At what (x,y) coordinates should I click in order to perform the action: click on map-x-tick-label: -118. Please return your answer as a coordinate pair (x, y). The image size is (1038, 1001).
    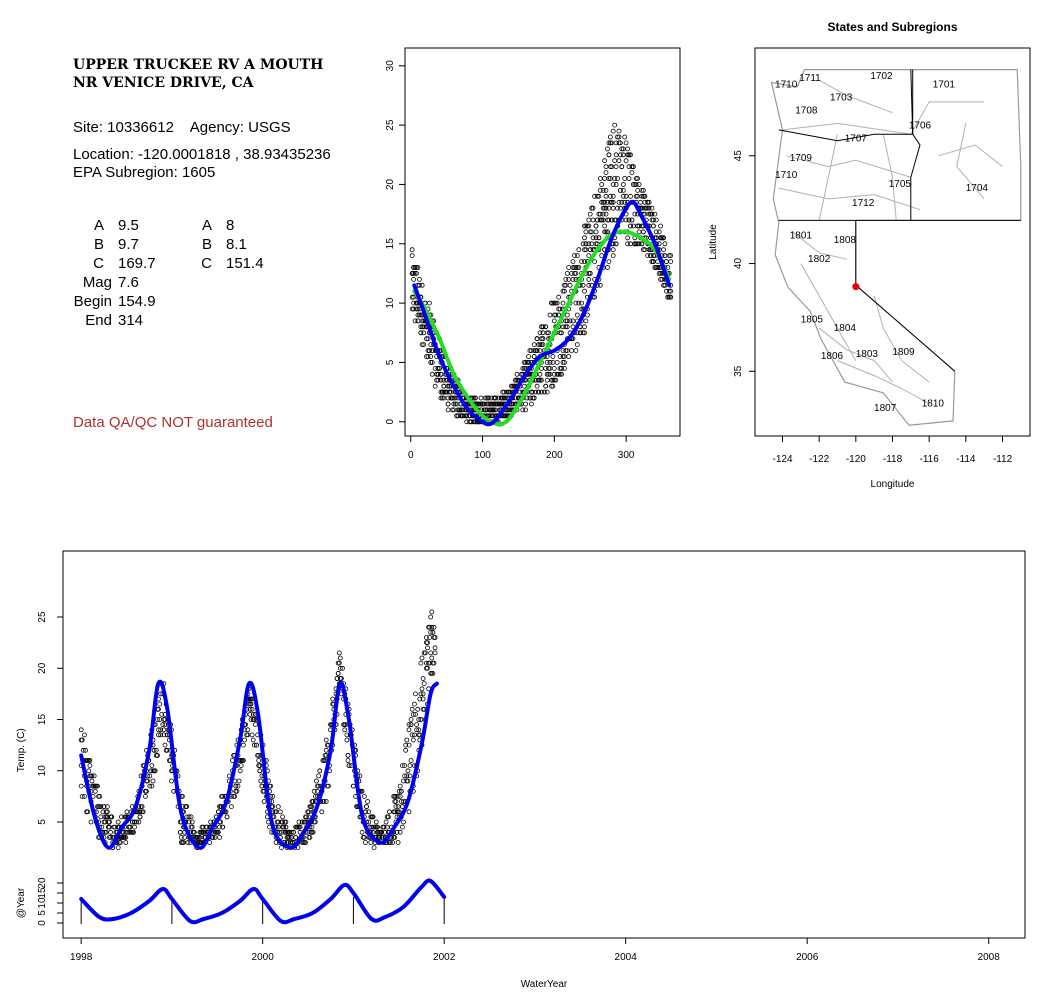
    Looking at the image, I should click on (893, 459).